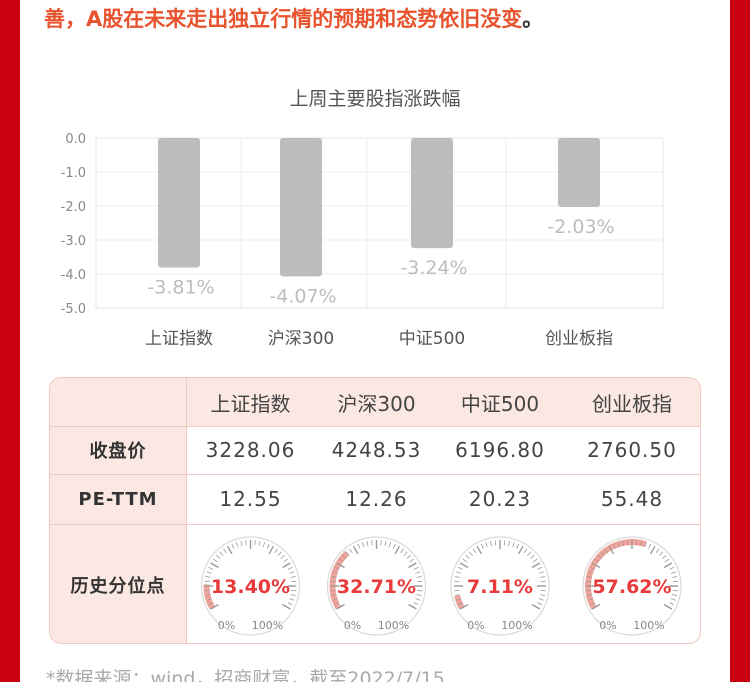  What do you see at coordinates (179, 339) in the screenshot?
I see `x-tick-label: 上证指数` at bounding box center [179, 339].